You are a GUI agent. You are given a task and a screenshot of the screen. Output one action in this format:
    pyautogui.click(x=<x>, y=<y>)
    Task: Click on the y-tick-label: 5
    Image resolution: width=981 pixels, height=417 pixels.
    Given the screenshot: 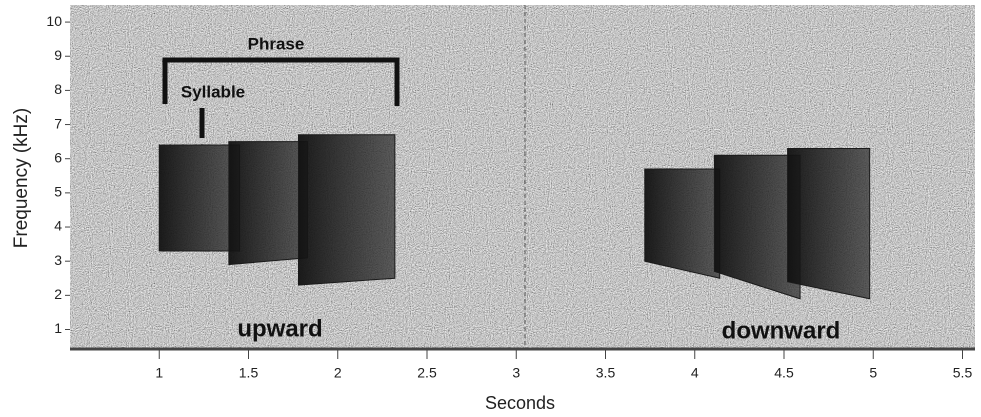 What is the action you would take?
    pyautogui.click(x=58, y=192)
    